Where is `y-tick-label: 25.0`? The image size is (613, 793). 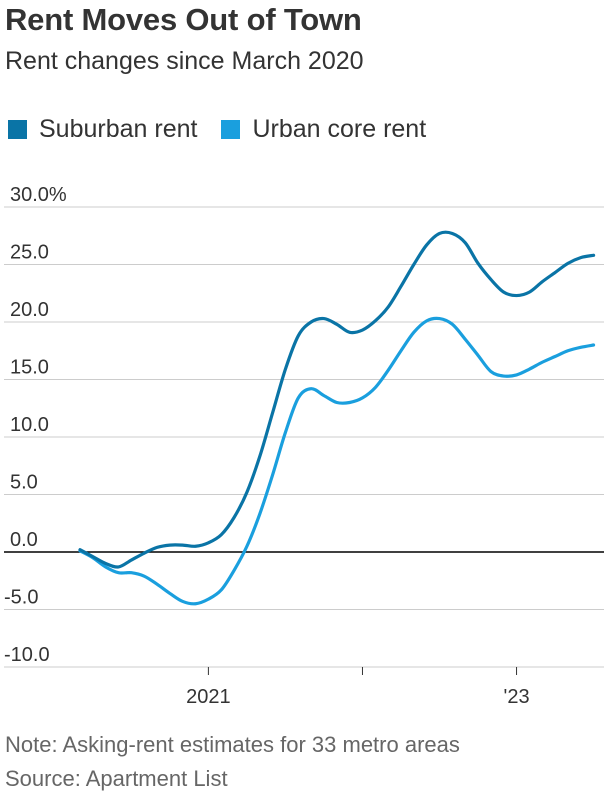 y-tick-label: 25.0 is located at coordinates (29, 253).